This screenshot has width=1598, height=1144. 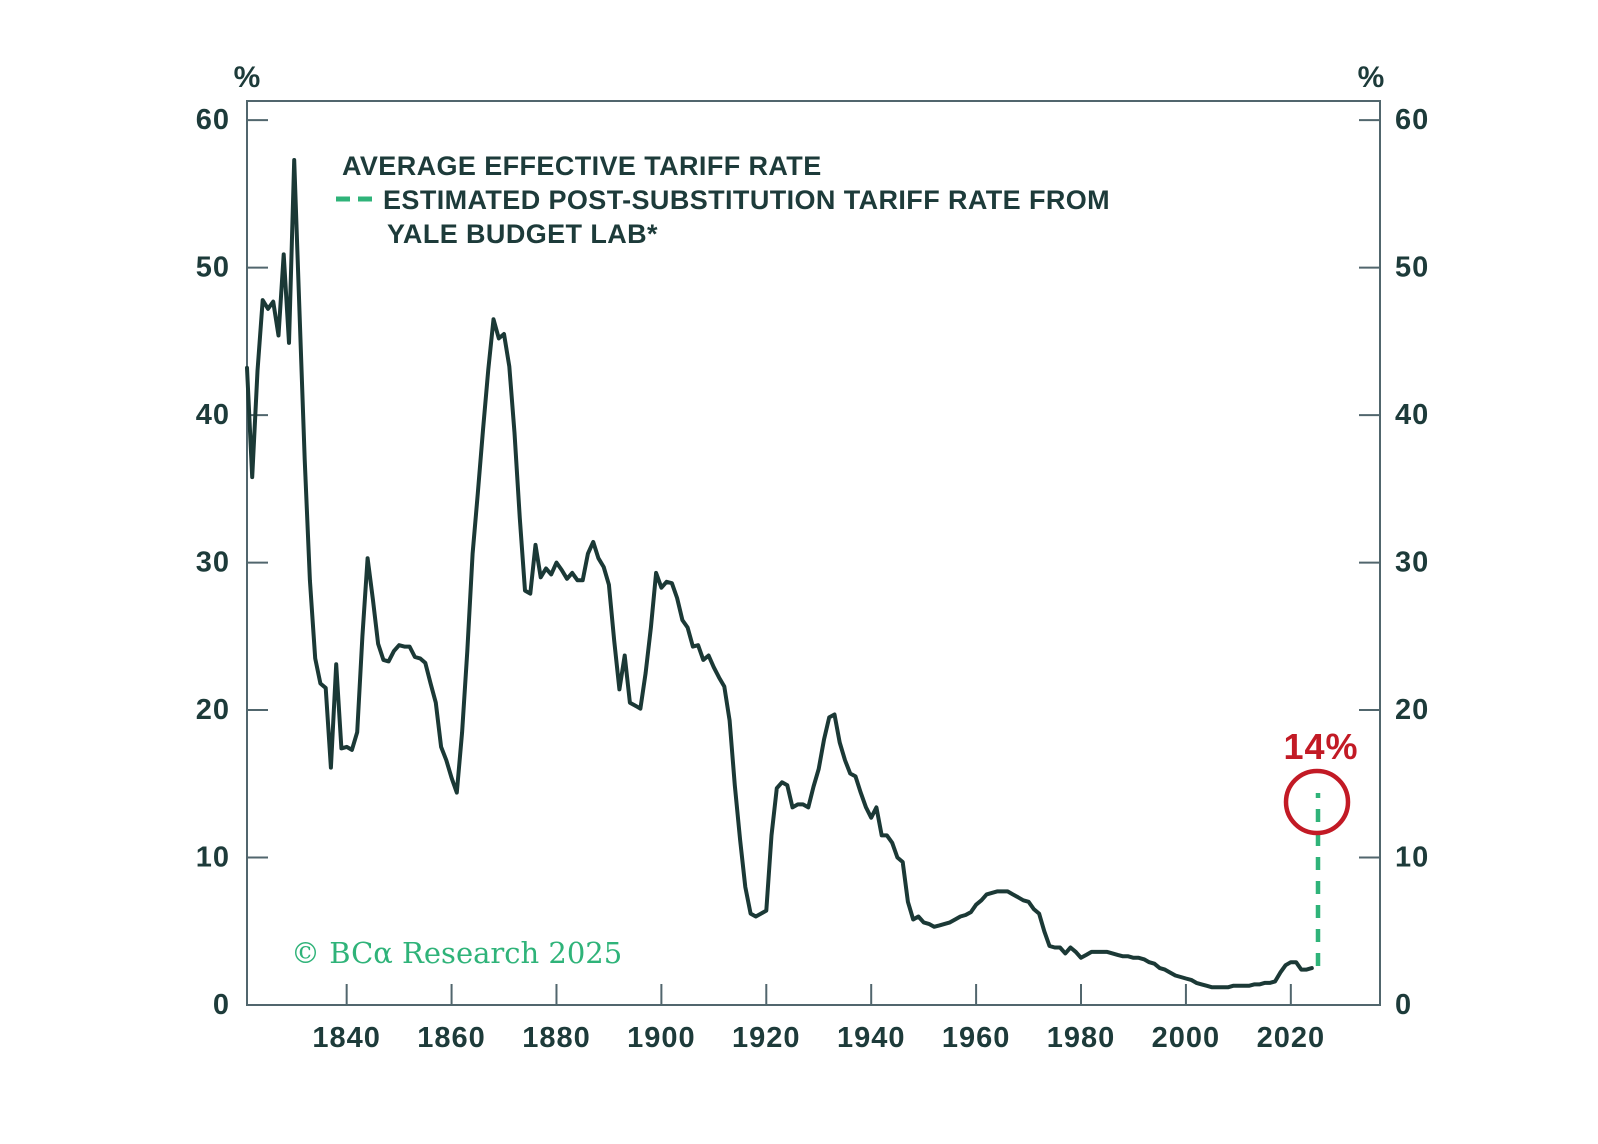 What do you see at coordinates (522, 234) in the screenshot?
I see `legend-series2-label-line2: YALE BUDGET LAB*` at bounding box center [522, 234].